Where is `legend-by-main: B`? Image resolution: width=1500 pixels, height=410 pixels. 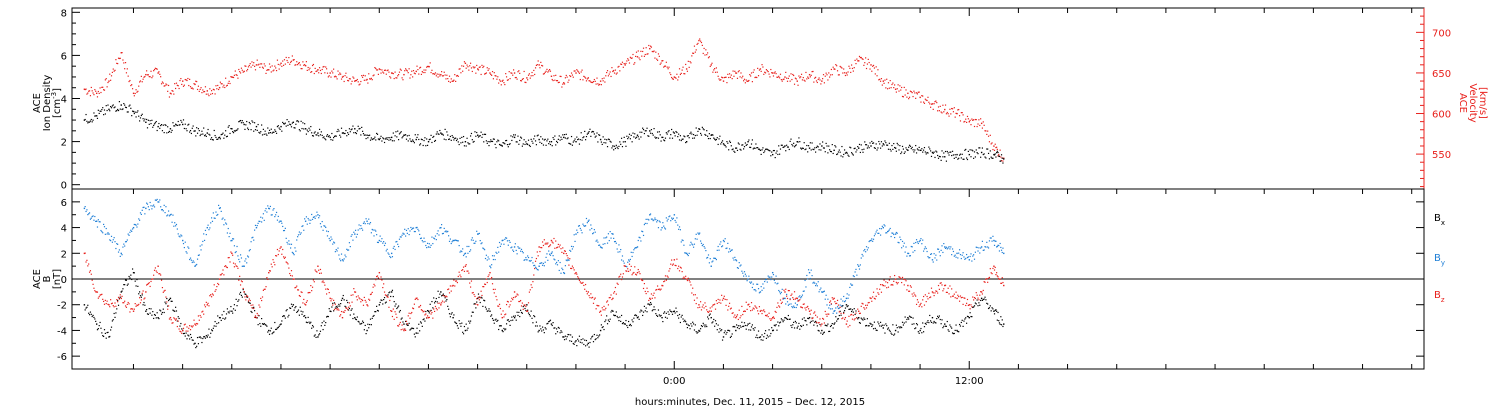 legend-by-main: B is located at coordinates (1437, 258).